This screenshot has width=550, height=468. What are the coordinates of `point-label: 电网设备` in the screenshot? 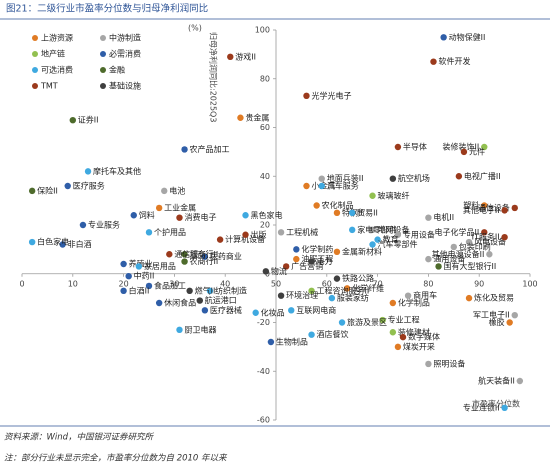 It's located at (394, 229).